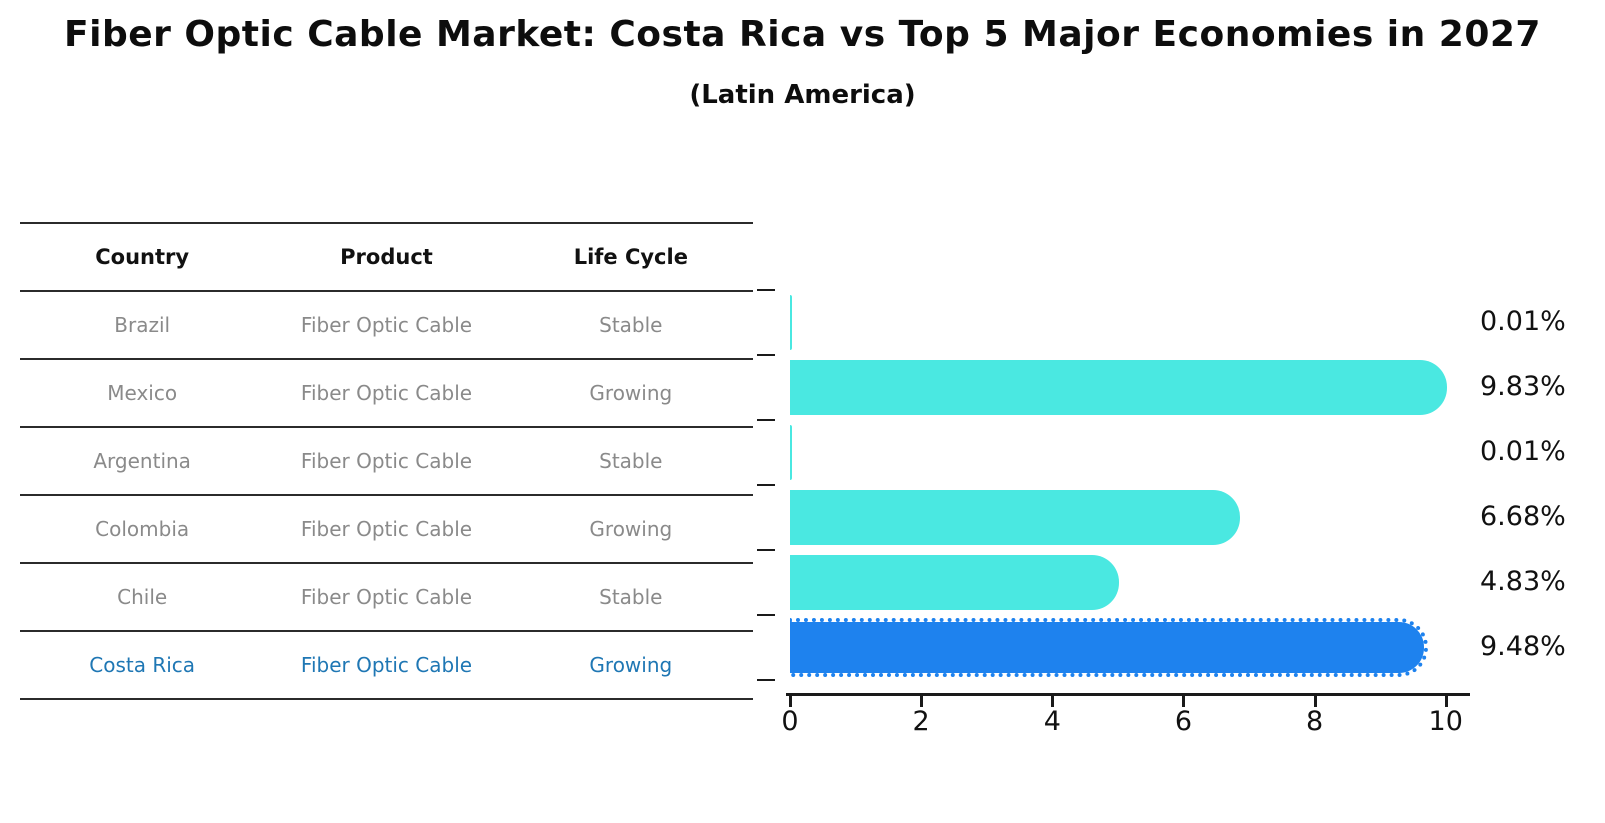 The height and width of the screenshot is (823, 1605). What do you see at coordinates (802, 95) in the screenshot?
I see `chart-subtitle: (Latin America)` at bounding box center [802, 95].